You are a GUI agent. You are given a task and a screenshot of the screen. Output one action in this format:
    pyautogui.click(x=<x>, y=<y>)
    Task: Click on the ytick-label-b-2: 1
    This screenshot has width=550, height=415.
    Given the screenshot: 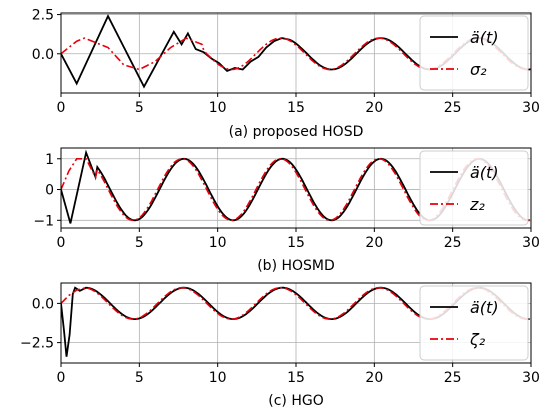 What is the action you would take?
    pyautogui.click(x=49, y=160)
    